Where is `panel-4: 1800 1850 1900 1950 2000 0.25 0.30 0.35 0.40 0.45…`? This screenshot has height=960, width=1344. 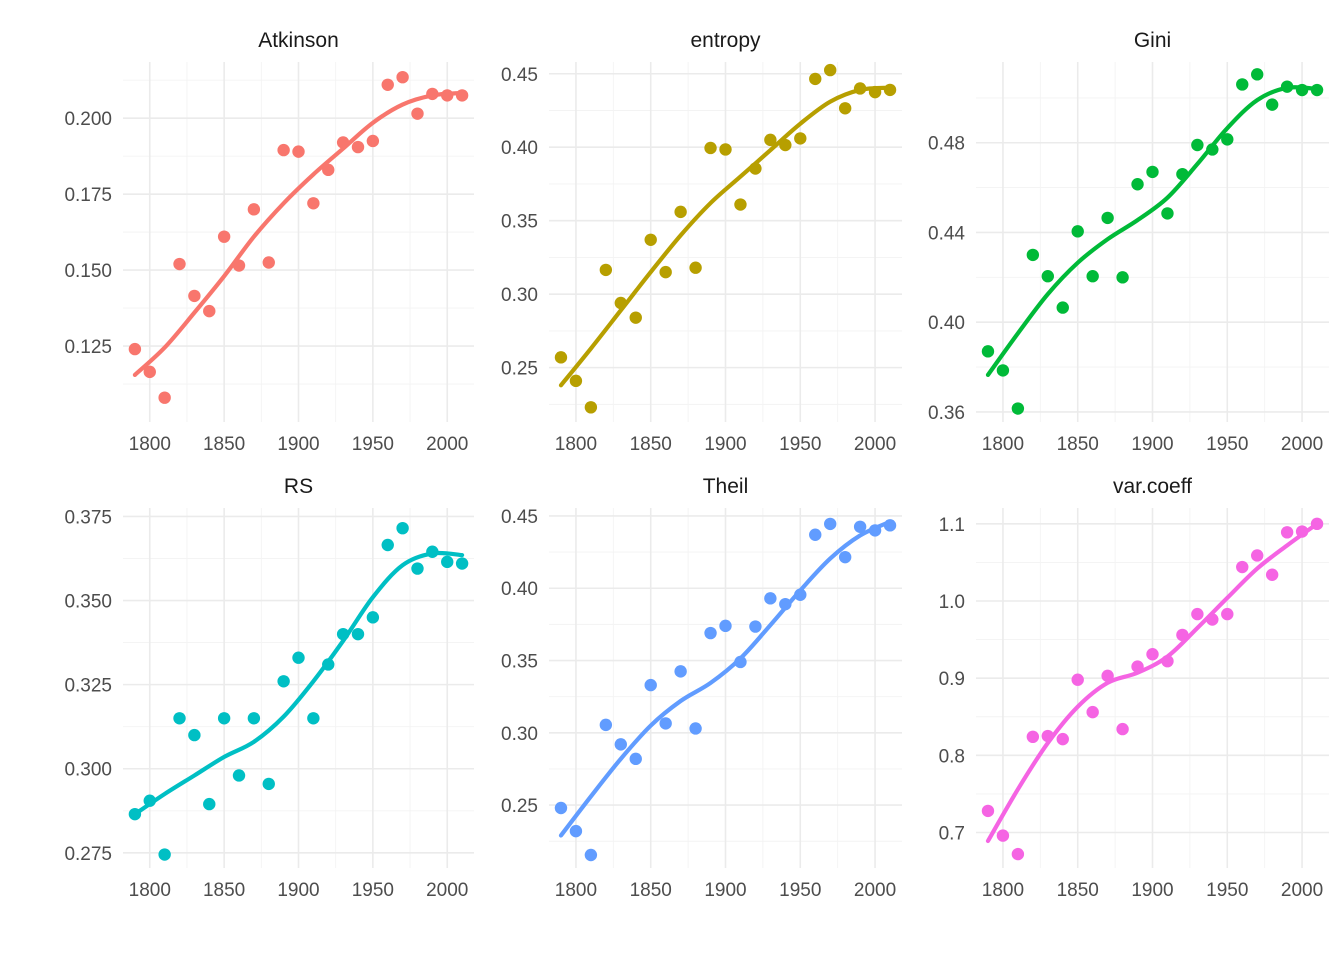
panel-4: 1800 1850 1900 1950 2000 0.25 0.30 0.35 0.40 0.45… is located at coordinates (701, 688).